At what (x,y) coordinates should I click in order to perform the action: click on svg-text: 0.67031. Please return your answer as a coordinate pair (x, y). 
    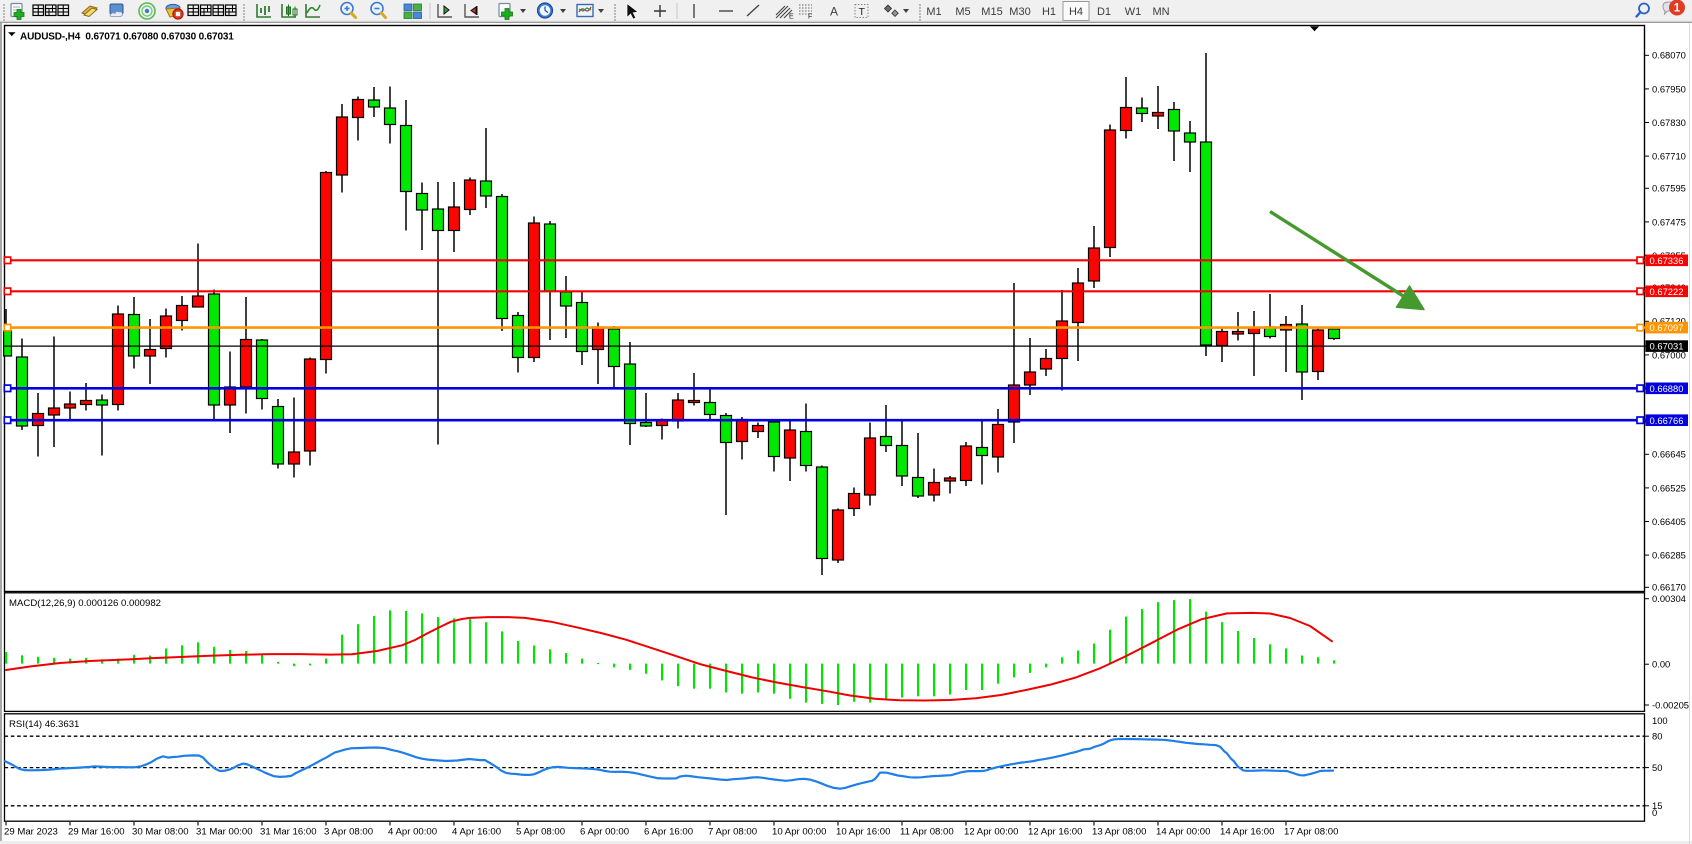
    Looking at the image, I should click on (1667, 346).